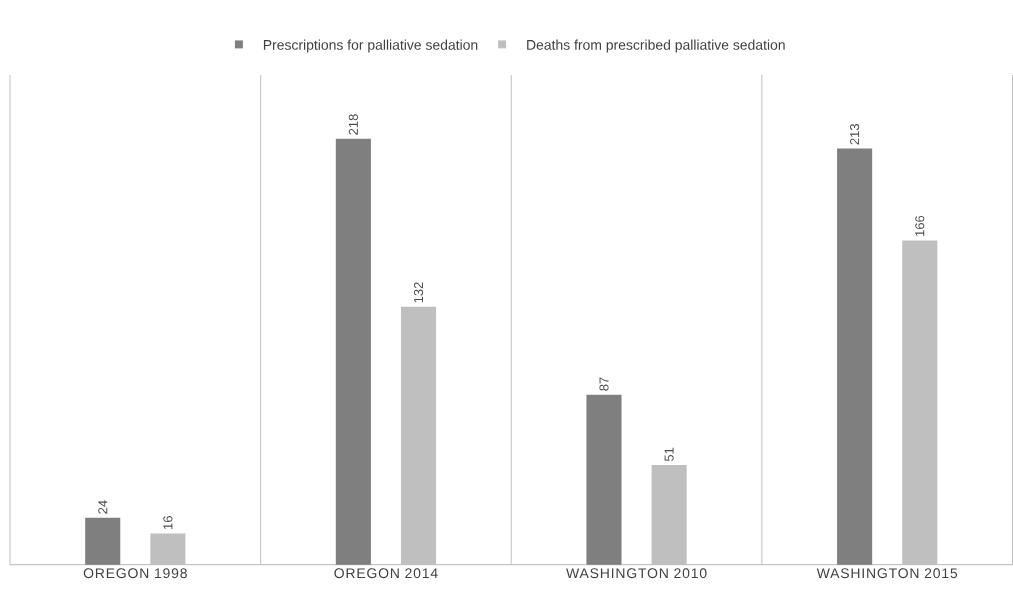 The width and height of the screenshot is (1013, 600). Describe the element at coordinates (353, 124) in the screenshot. I see `data-label: 218` at that location.